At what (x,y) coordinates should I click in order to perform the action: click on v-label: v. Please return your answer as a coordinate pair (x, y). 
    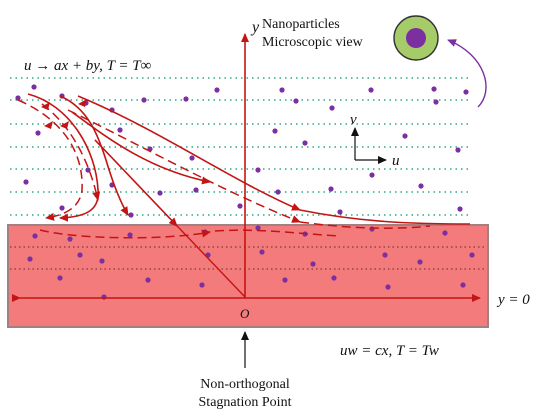
    Looking at the image, I should click on (353, 120).